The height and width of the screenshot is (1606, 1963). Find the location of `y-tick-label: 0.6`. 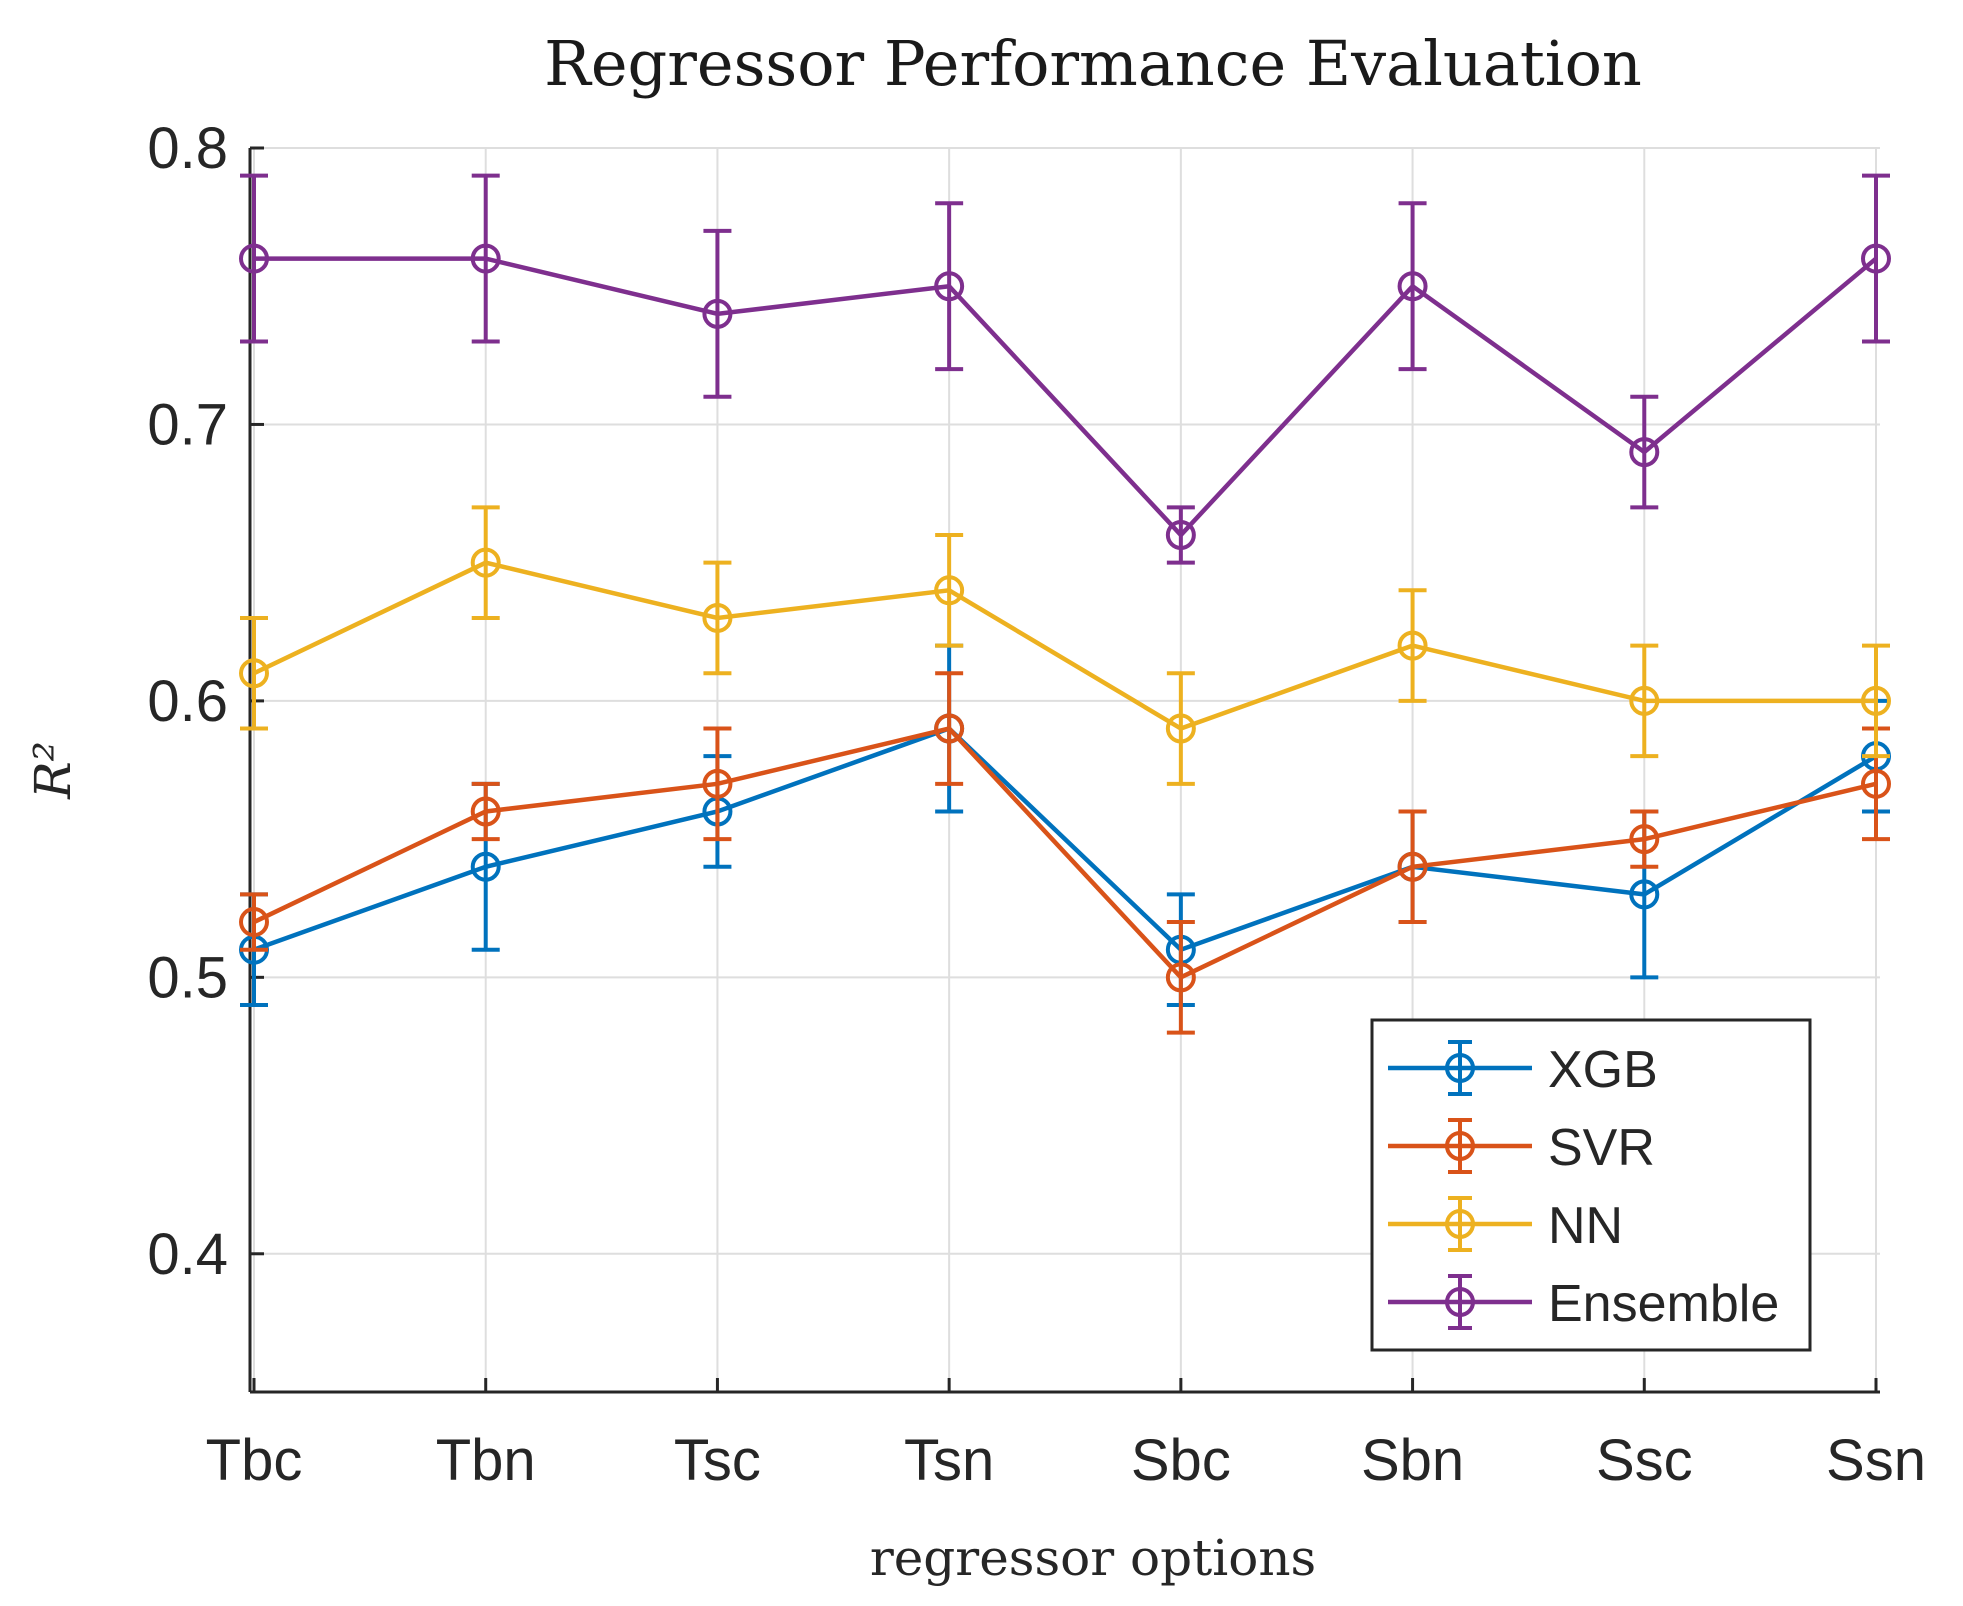

y-tick-label: 0.6 is located at coordinates (187, 701).